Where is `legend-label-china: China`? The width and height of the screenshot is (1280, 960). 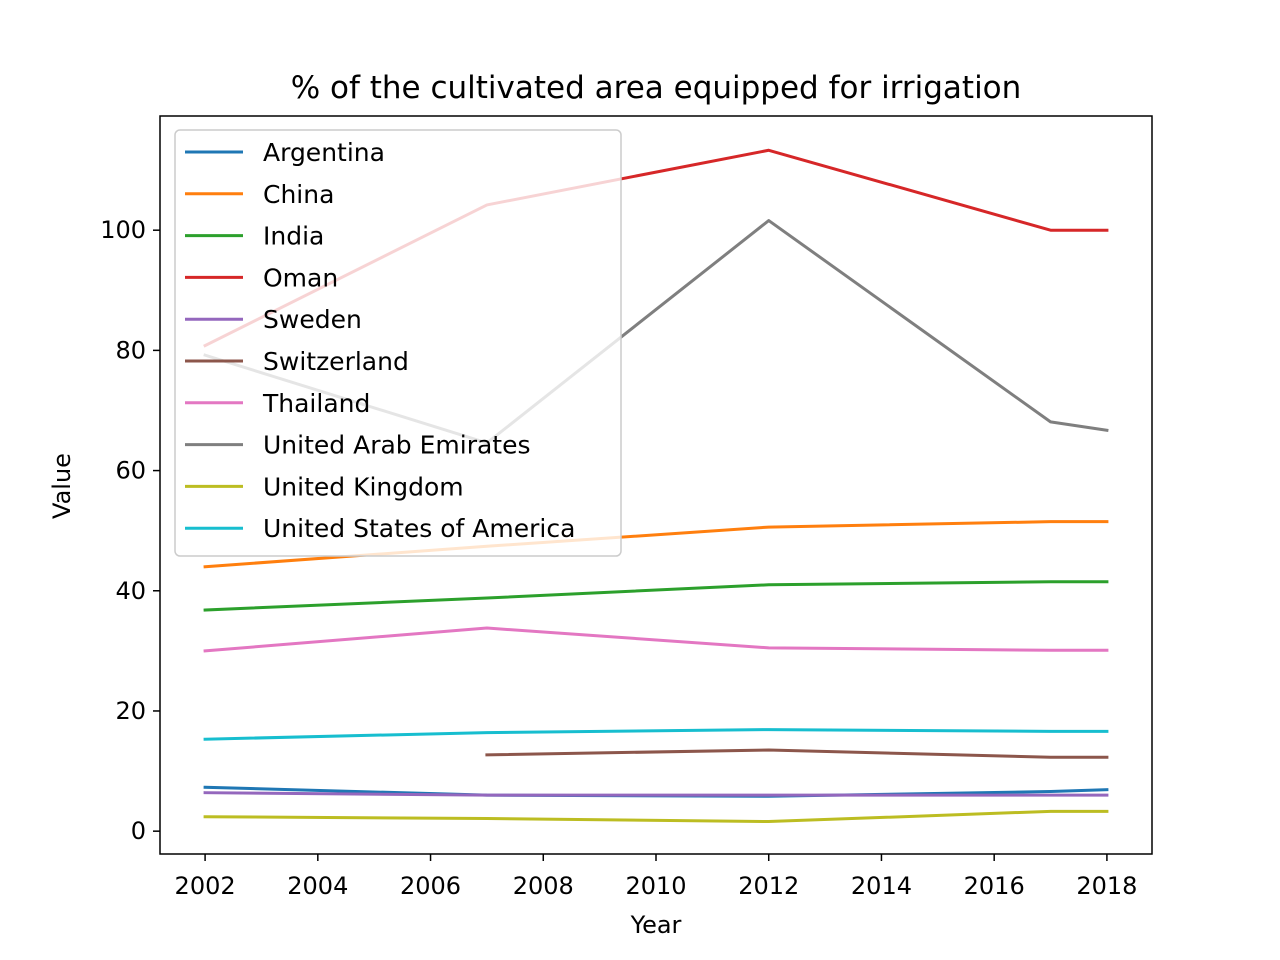 legend-label-china: China is located at coordinates (298, 194).